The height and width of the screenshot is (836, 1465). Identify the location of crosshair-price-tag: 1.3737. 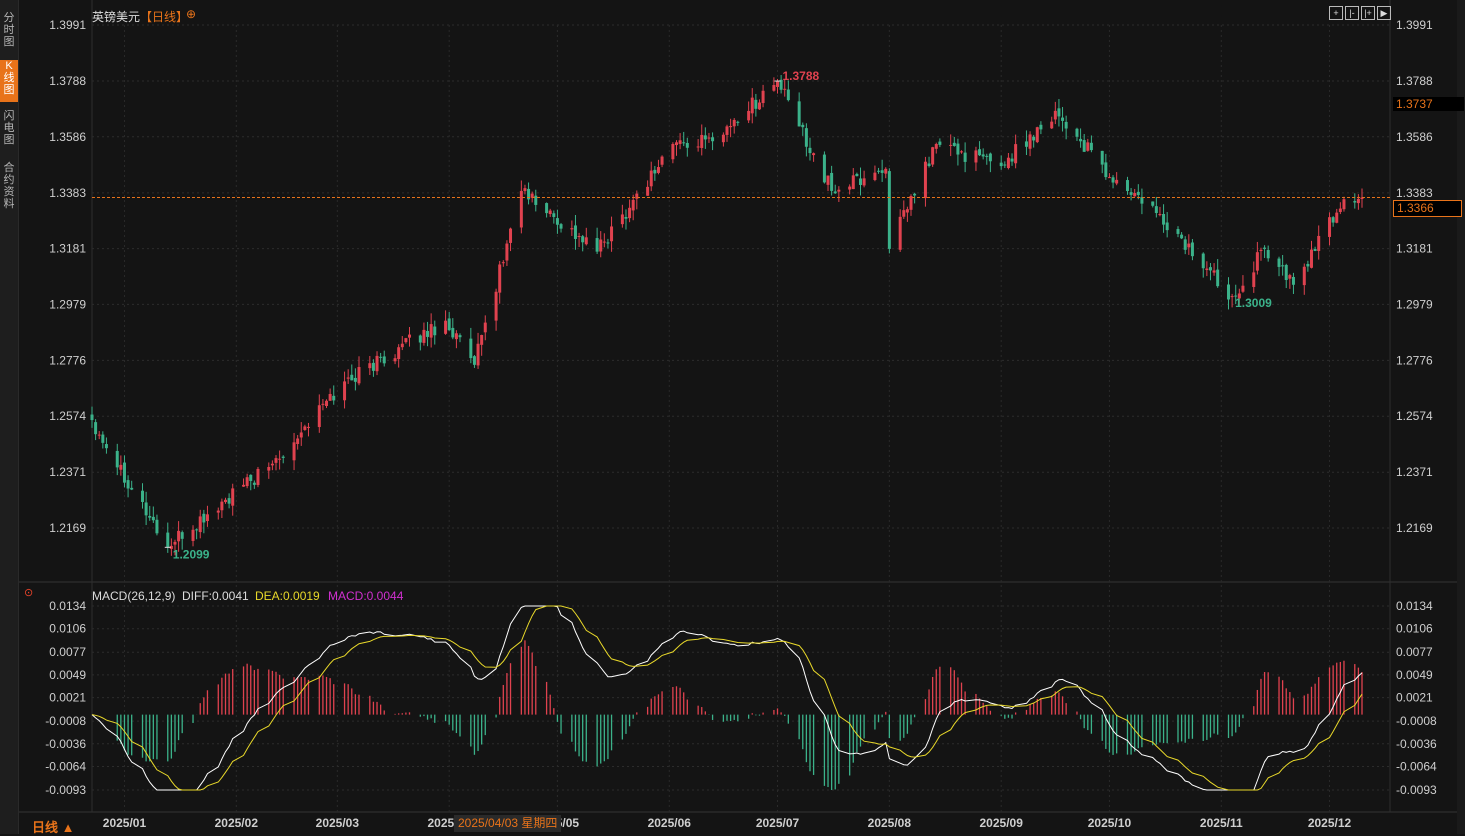
(1428, 104).